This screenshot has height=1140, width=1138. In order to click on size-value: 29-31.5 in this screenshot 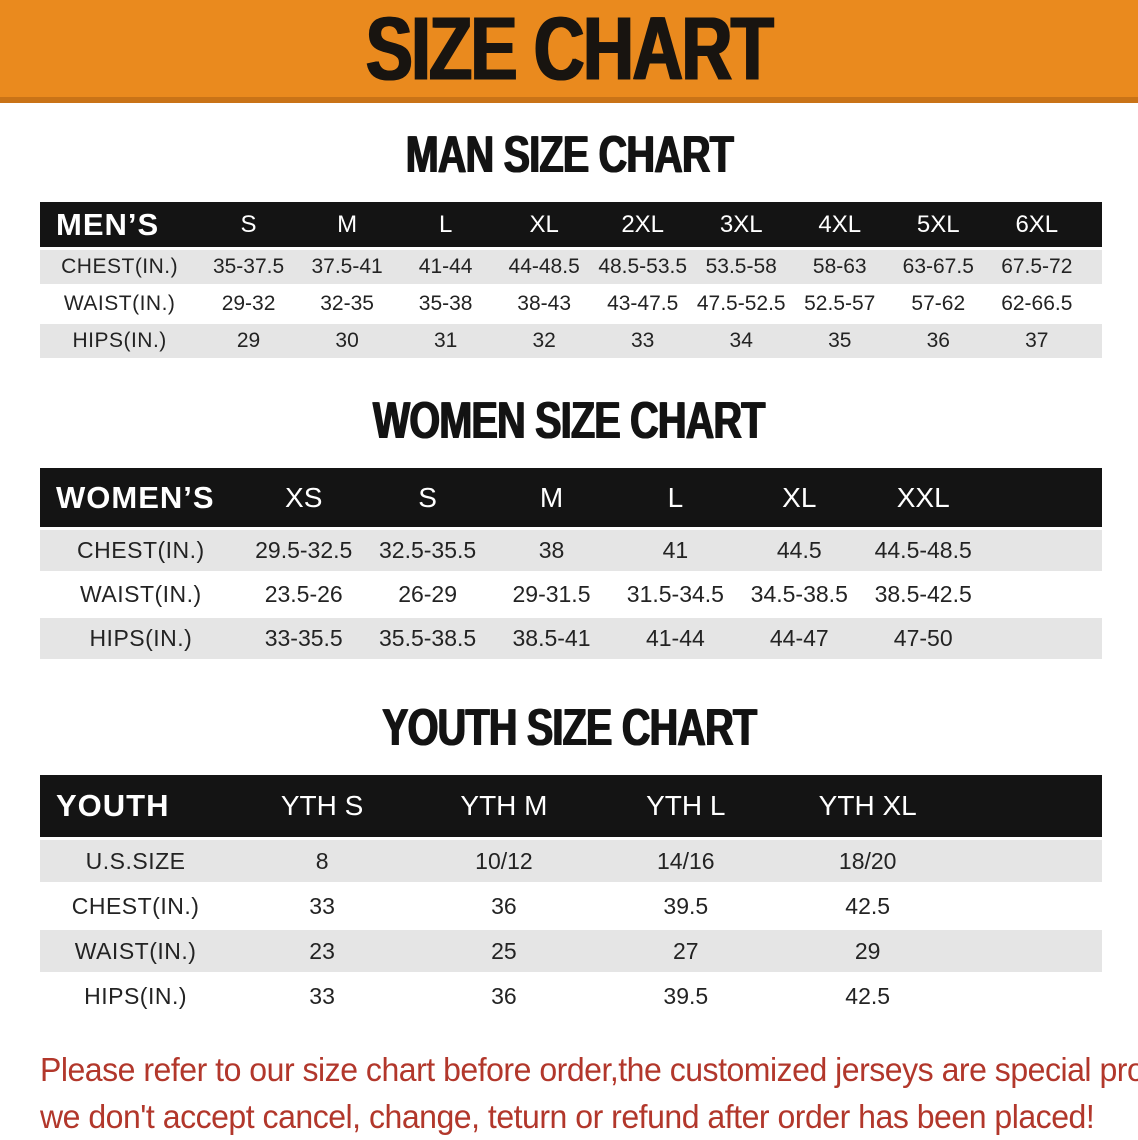, I will do `click(551, 594)`.